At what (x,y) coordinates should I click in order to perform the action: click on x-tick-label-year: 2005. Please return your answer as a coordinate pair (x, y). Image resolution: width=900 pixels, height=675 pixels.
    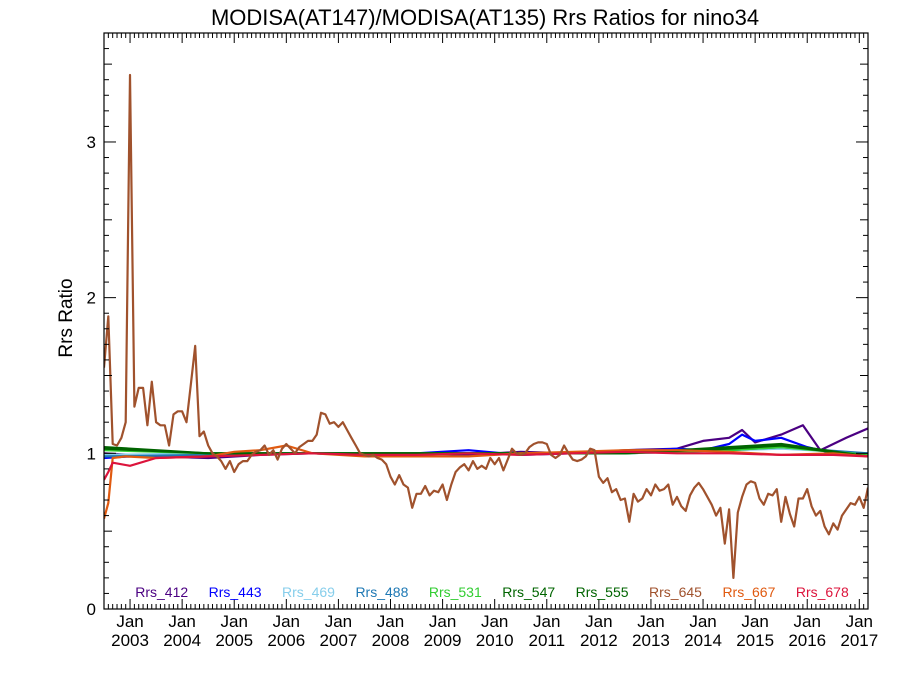
    Looking at the image, I should click on (234, 640).